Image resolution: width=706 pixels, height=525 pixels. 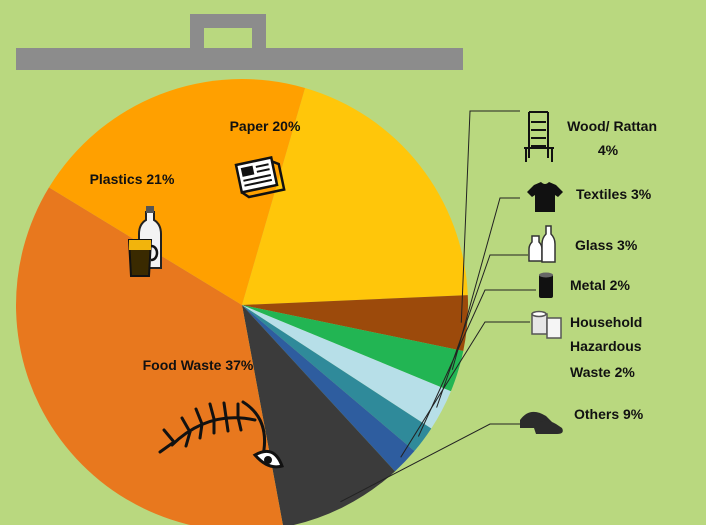 What do you see at coordinates (608, 150) in the screenshot?
I see `label-wood-line-2: 4%` at bounding box center [608, 150].